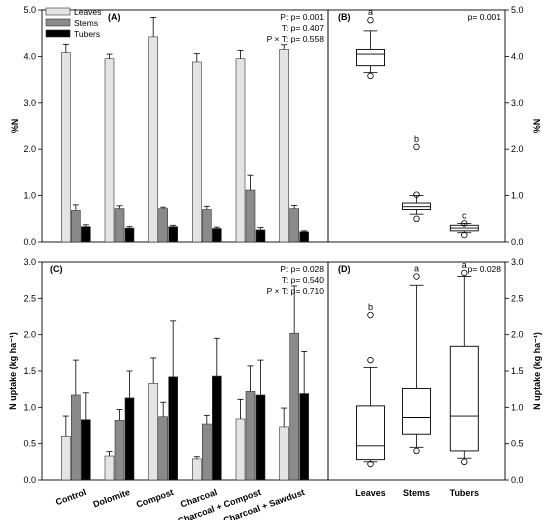 Image resolution: width=550 pixels, height=520 pixels. I want to click on panel-d-stems-category-label: Stems, so click(416, 493).